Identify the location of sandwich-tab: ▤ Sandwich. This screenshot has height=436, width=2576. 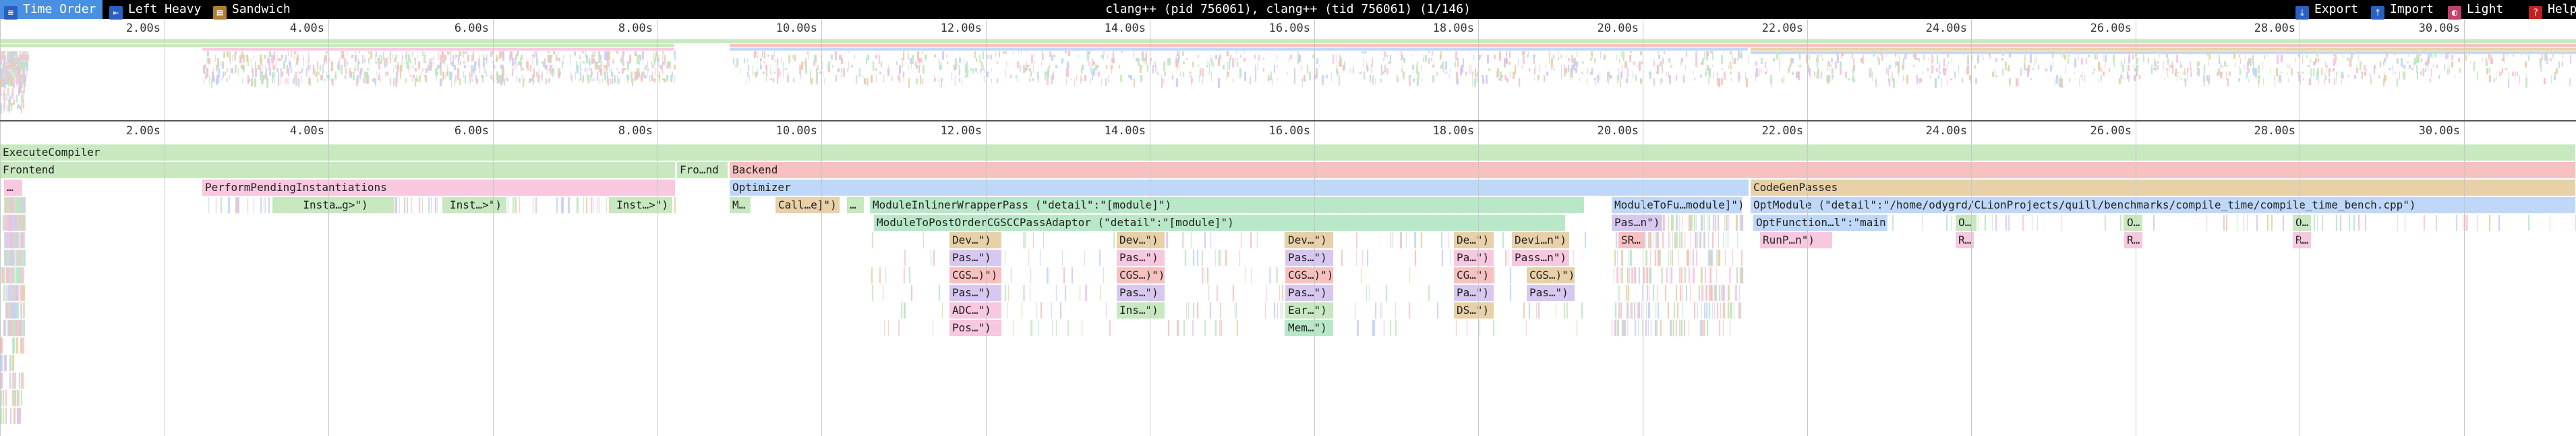
(256, 10).